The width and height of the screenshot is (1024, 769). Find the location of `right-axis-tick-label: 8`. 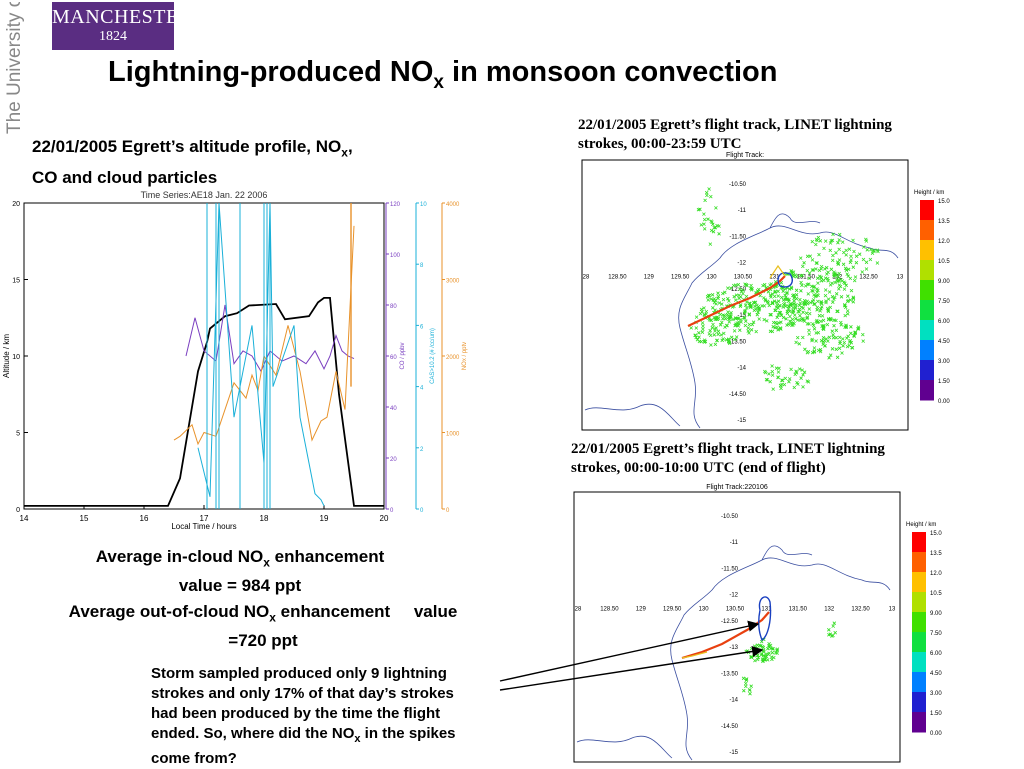

right-axis-tick-label: 8 is located at coordinates (422, 266).